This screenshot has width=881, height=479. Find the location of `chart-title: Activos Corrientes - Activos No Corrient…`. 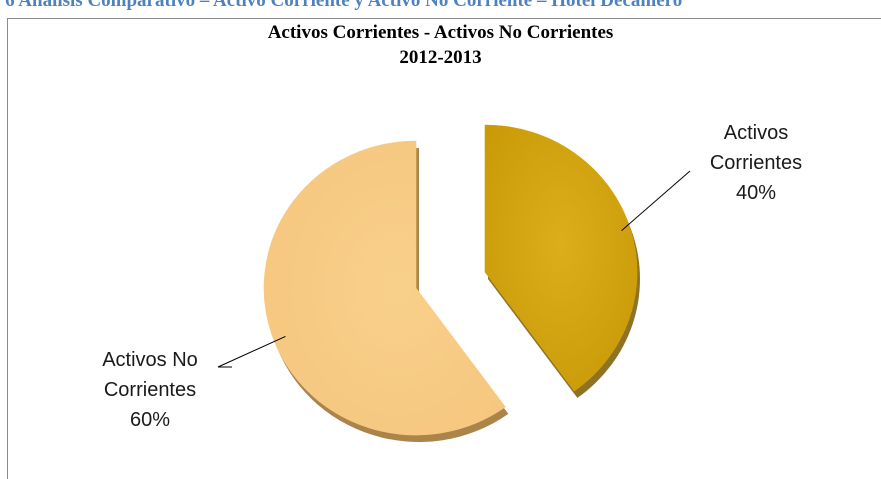

chart-title: Activos Corrientes - Activos No Corrient… is located at coordinates (440, 32).